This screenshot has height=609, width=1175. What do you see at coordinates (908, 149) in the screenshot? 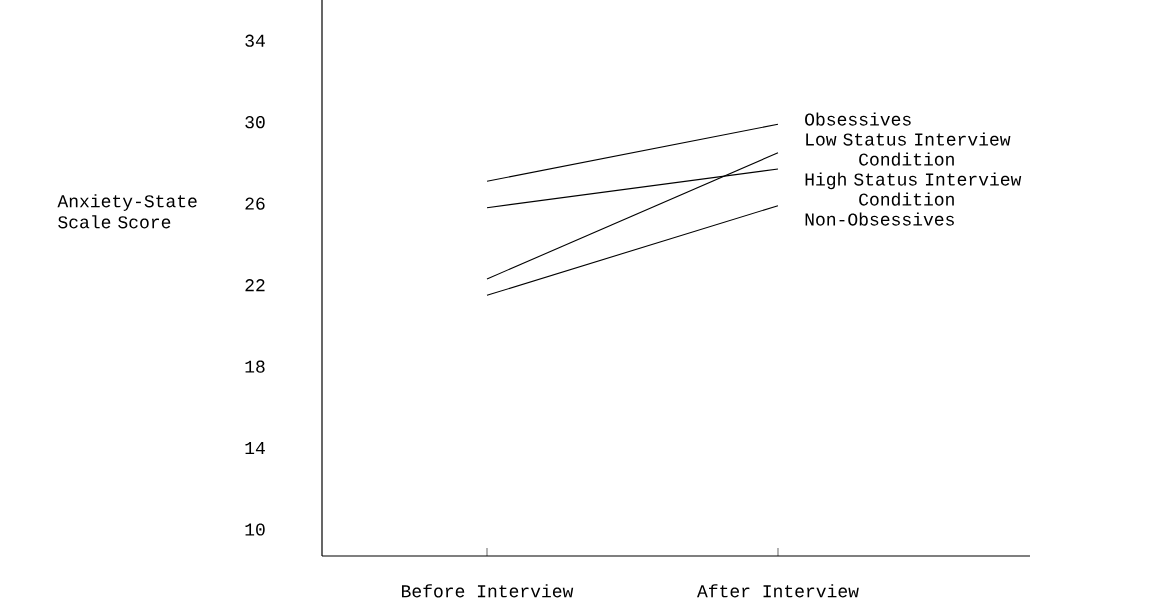
I see `series-label: Low Status Interview Condition` at bounding box center [908, 149].